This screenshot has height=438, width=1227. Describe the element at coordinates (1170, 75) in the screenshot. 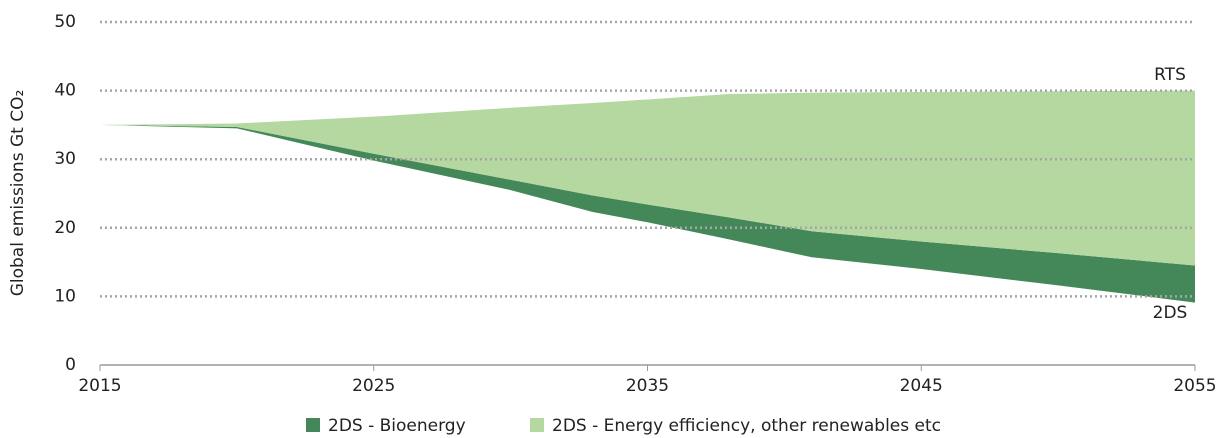

I see `annotation: RTS` at that location.